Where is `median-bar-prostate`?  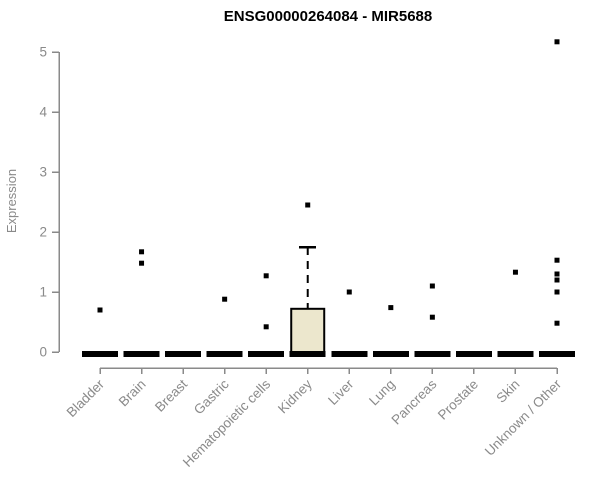
median-bar-prostate is located at coordinates (473, 354).